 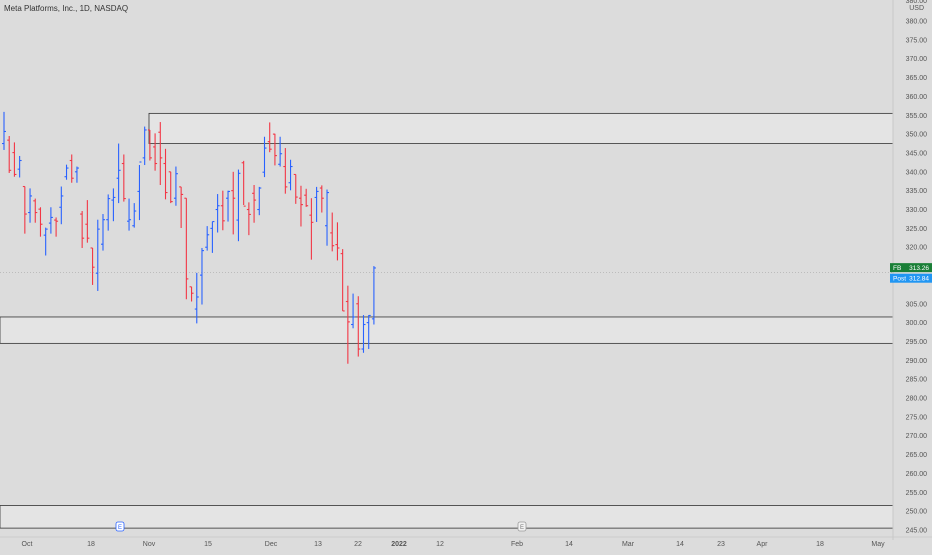 What do you see at coordinates (917, 97) in the screenshot?
I see `y-tick-label: 360.00` at bounding box center [917, 97].